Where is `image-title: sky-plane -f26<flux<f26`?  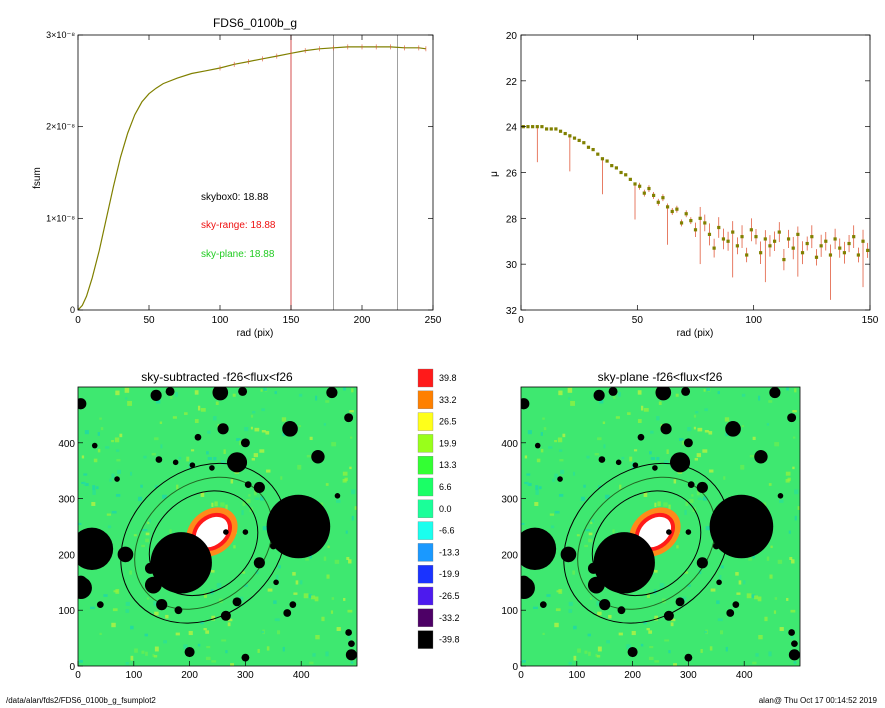 image-title: sky-plane -f26<flux<f26 is located at coordinates (660, 377).